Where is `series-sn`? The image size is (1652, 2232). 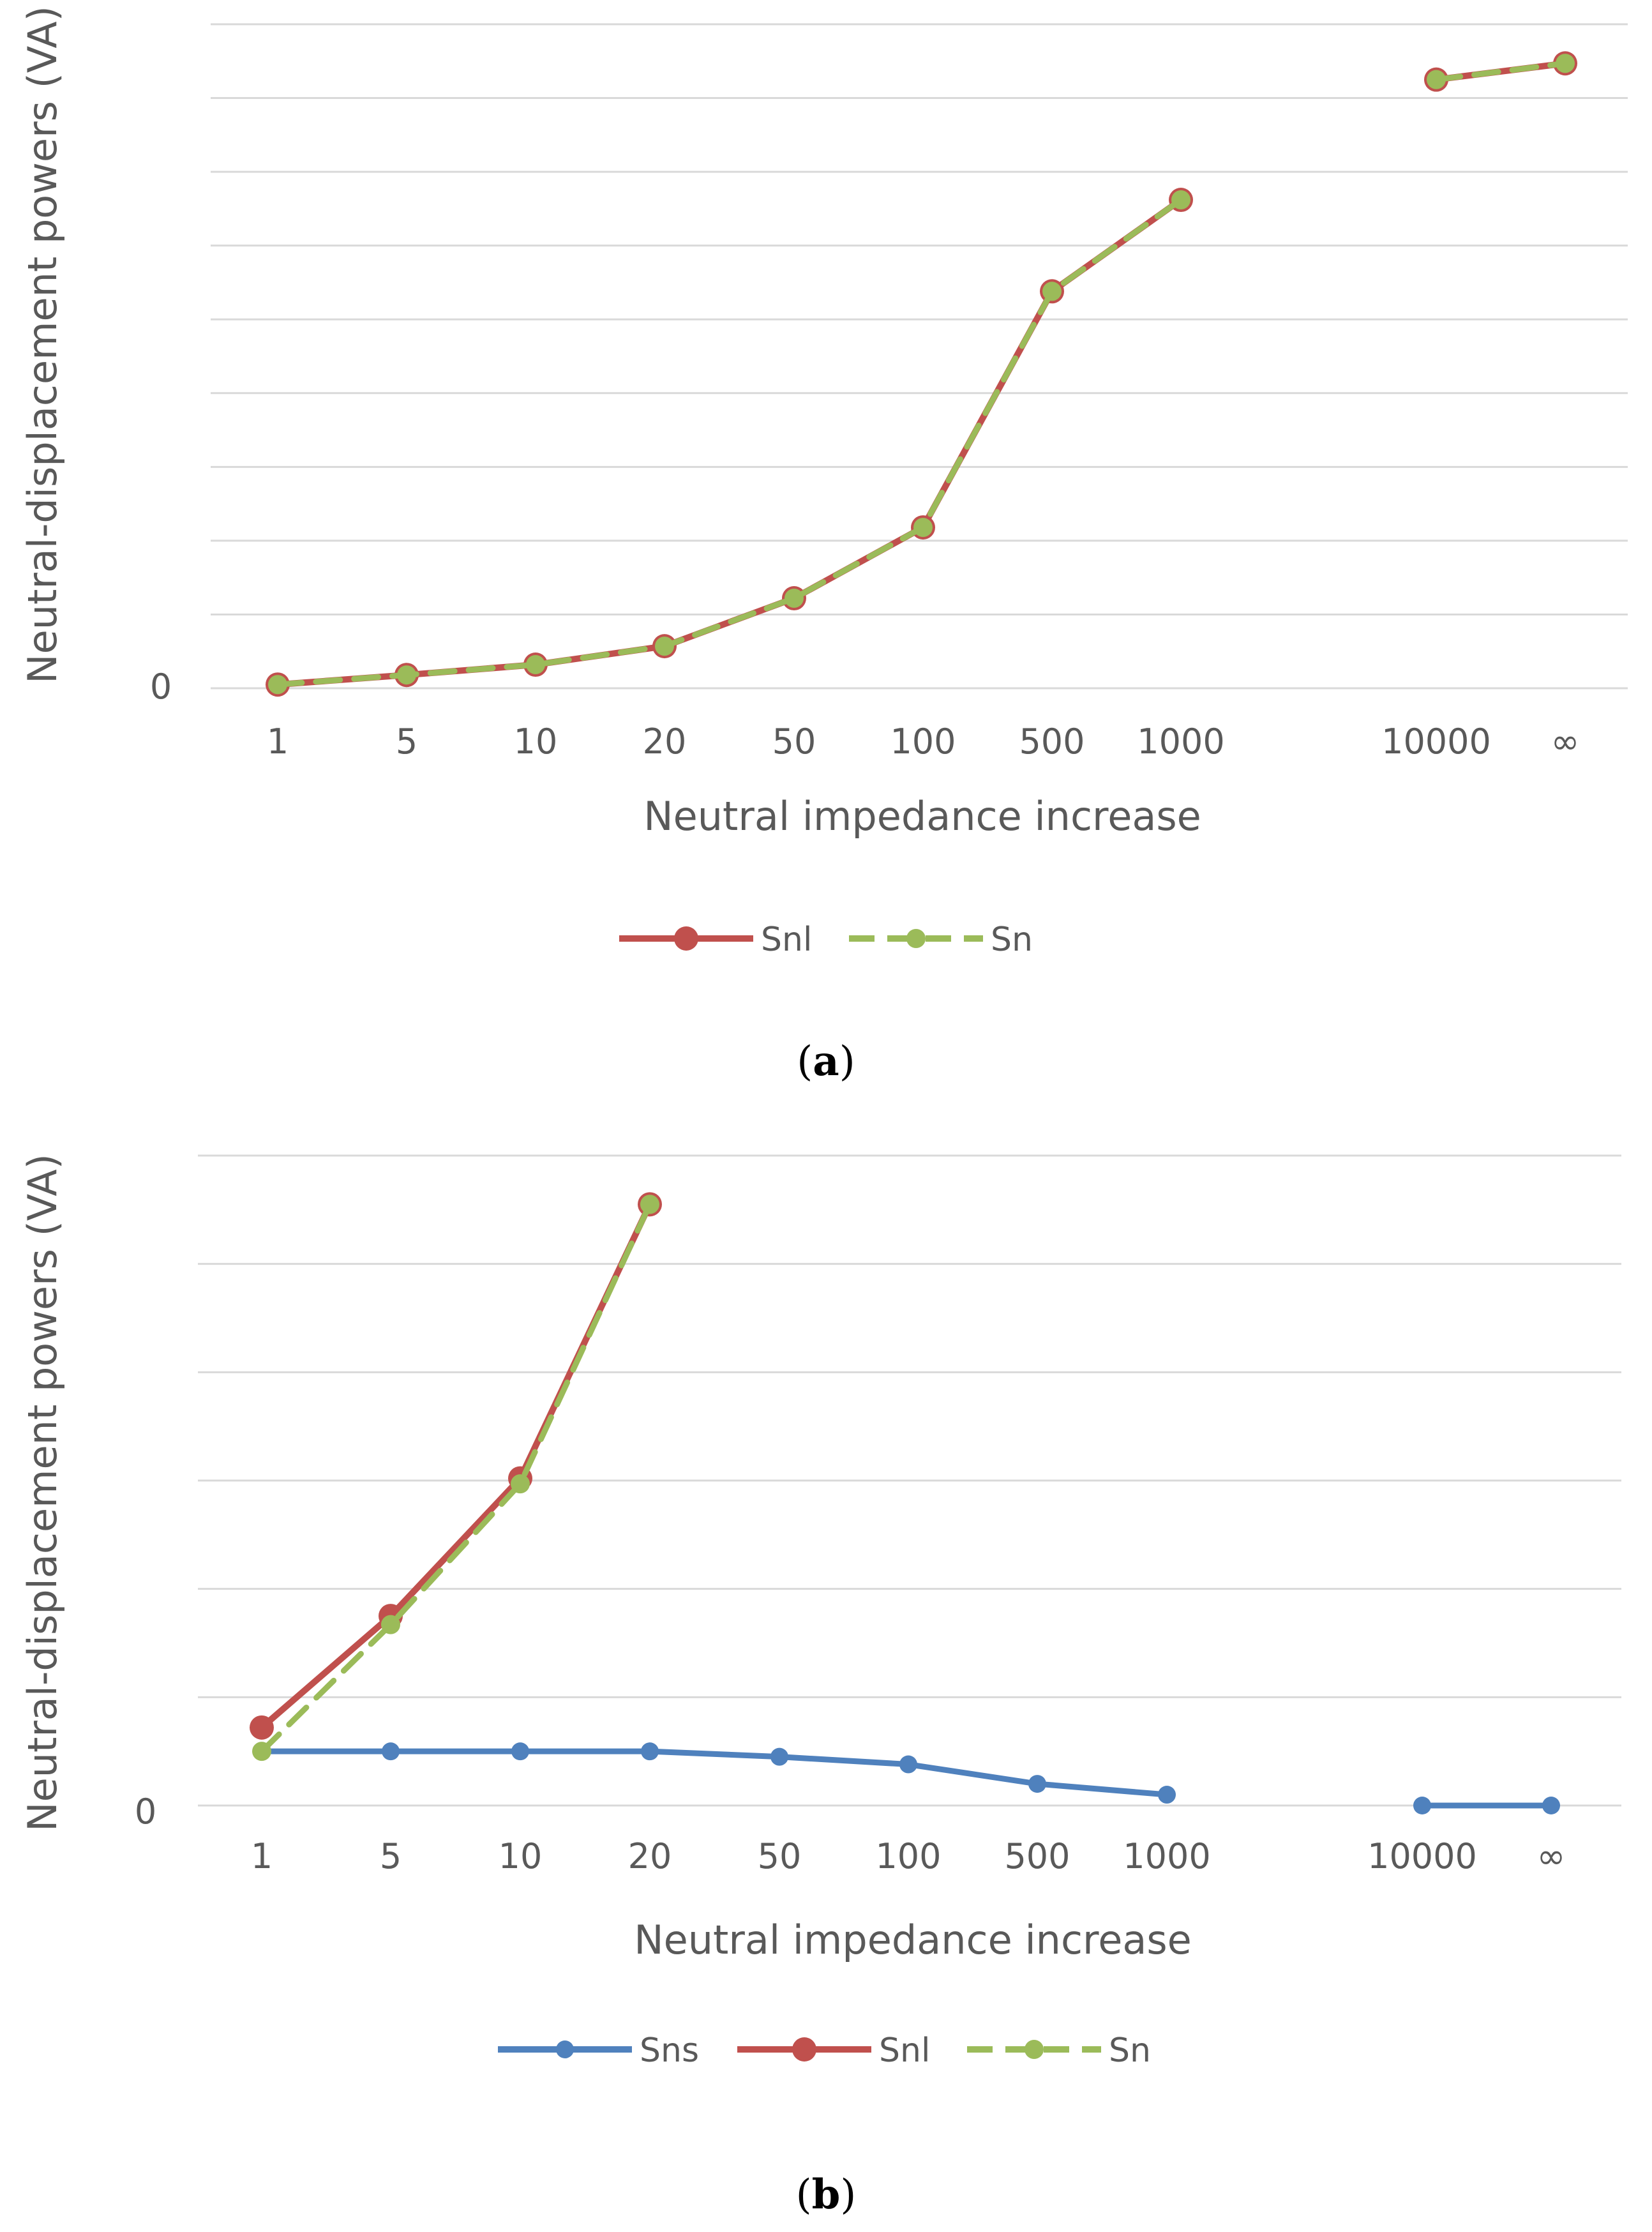 series-sn is located at coordinates (455, 1478).